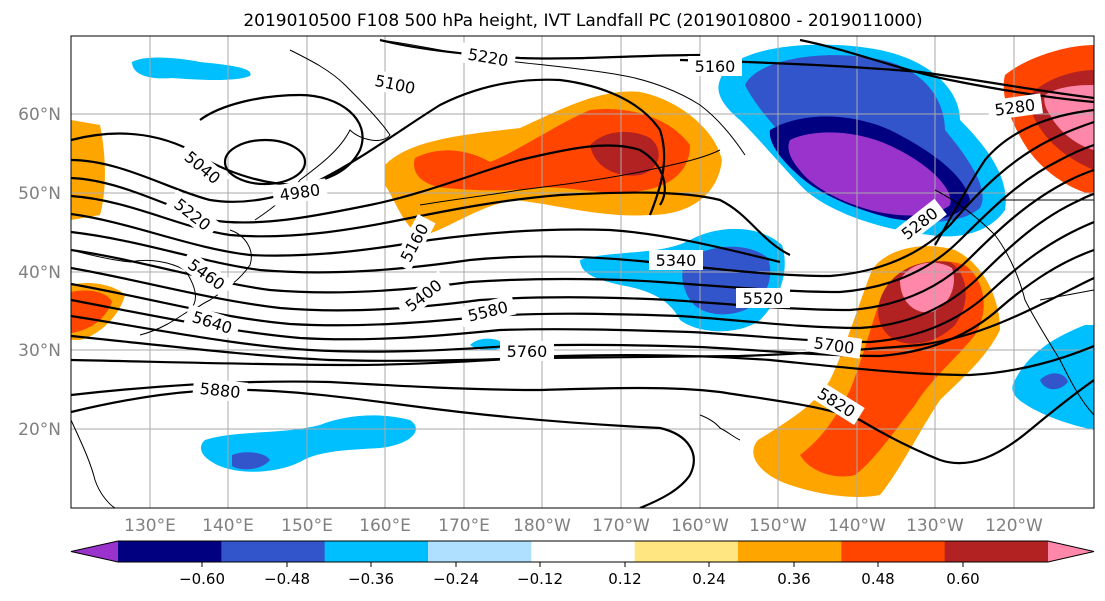 The width and height of the screenshot is (1105, 601). What do you see at coordinates (251, 461) in the screenshot?
I see `shade-region-west-subtropic-core` at bounding box center [251, 461].